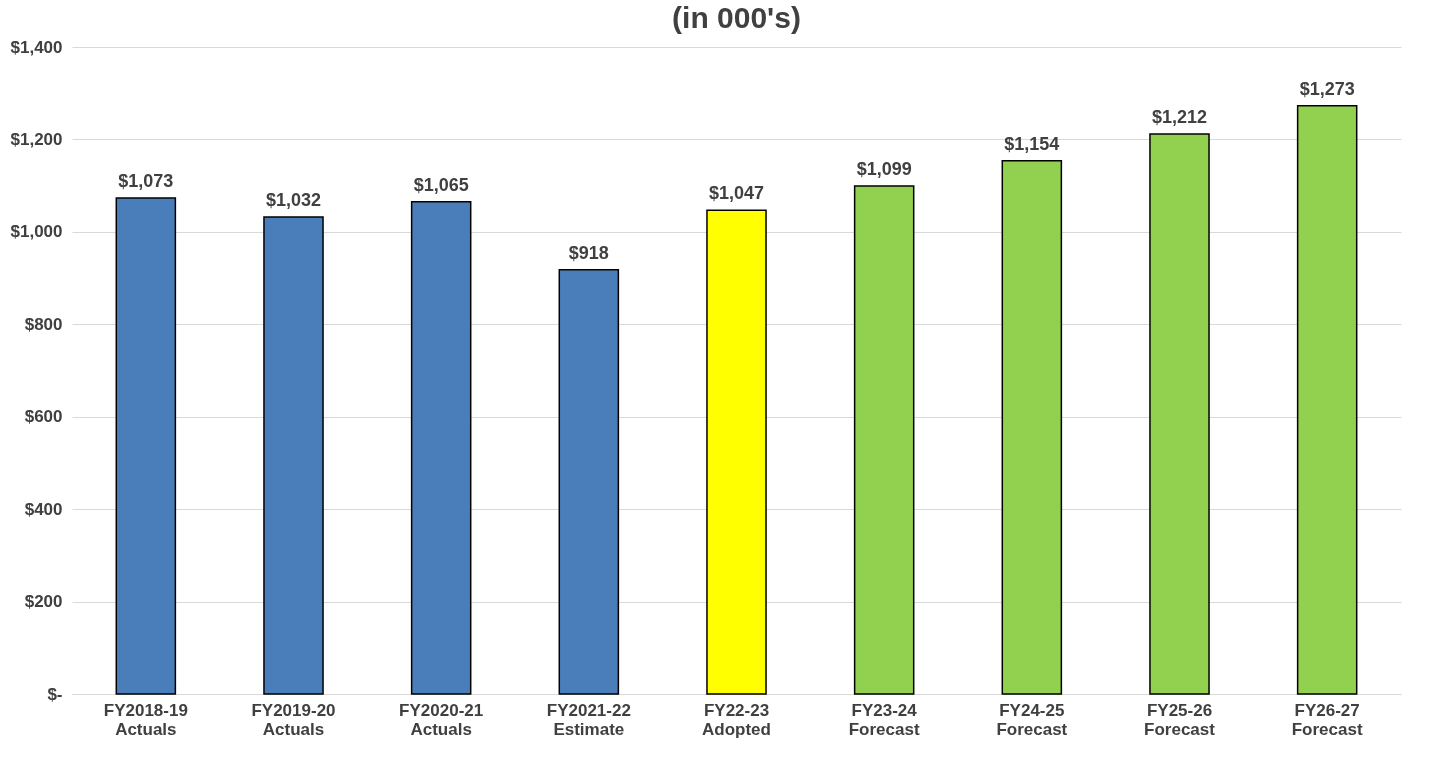 The image size is (1431, 763). Describe the element at coordinates (1032, 719) in the screenshot. I see `x-tick-label: FY24-25 Forecast` at that location.